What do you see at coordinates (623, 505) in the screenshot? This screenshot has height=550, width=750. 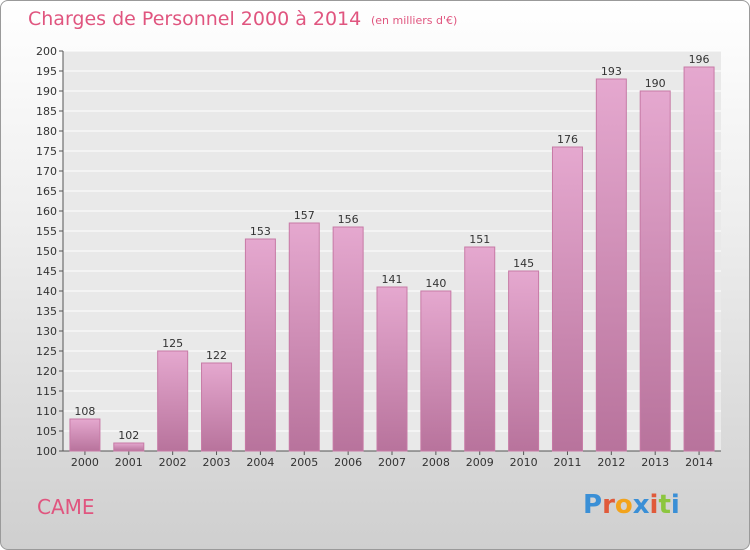 I see `logo-letter: o` at bounding box center [623, 505].